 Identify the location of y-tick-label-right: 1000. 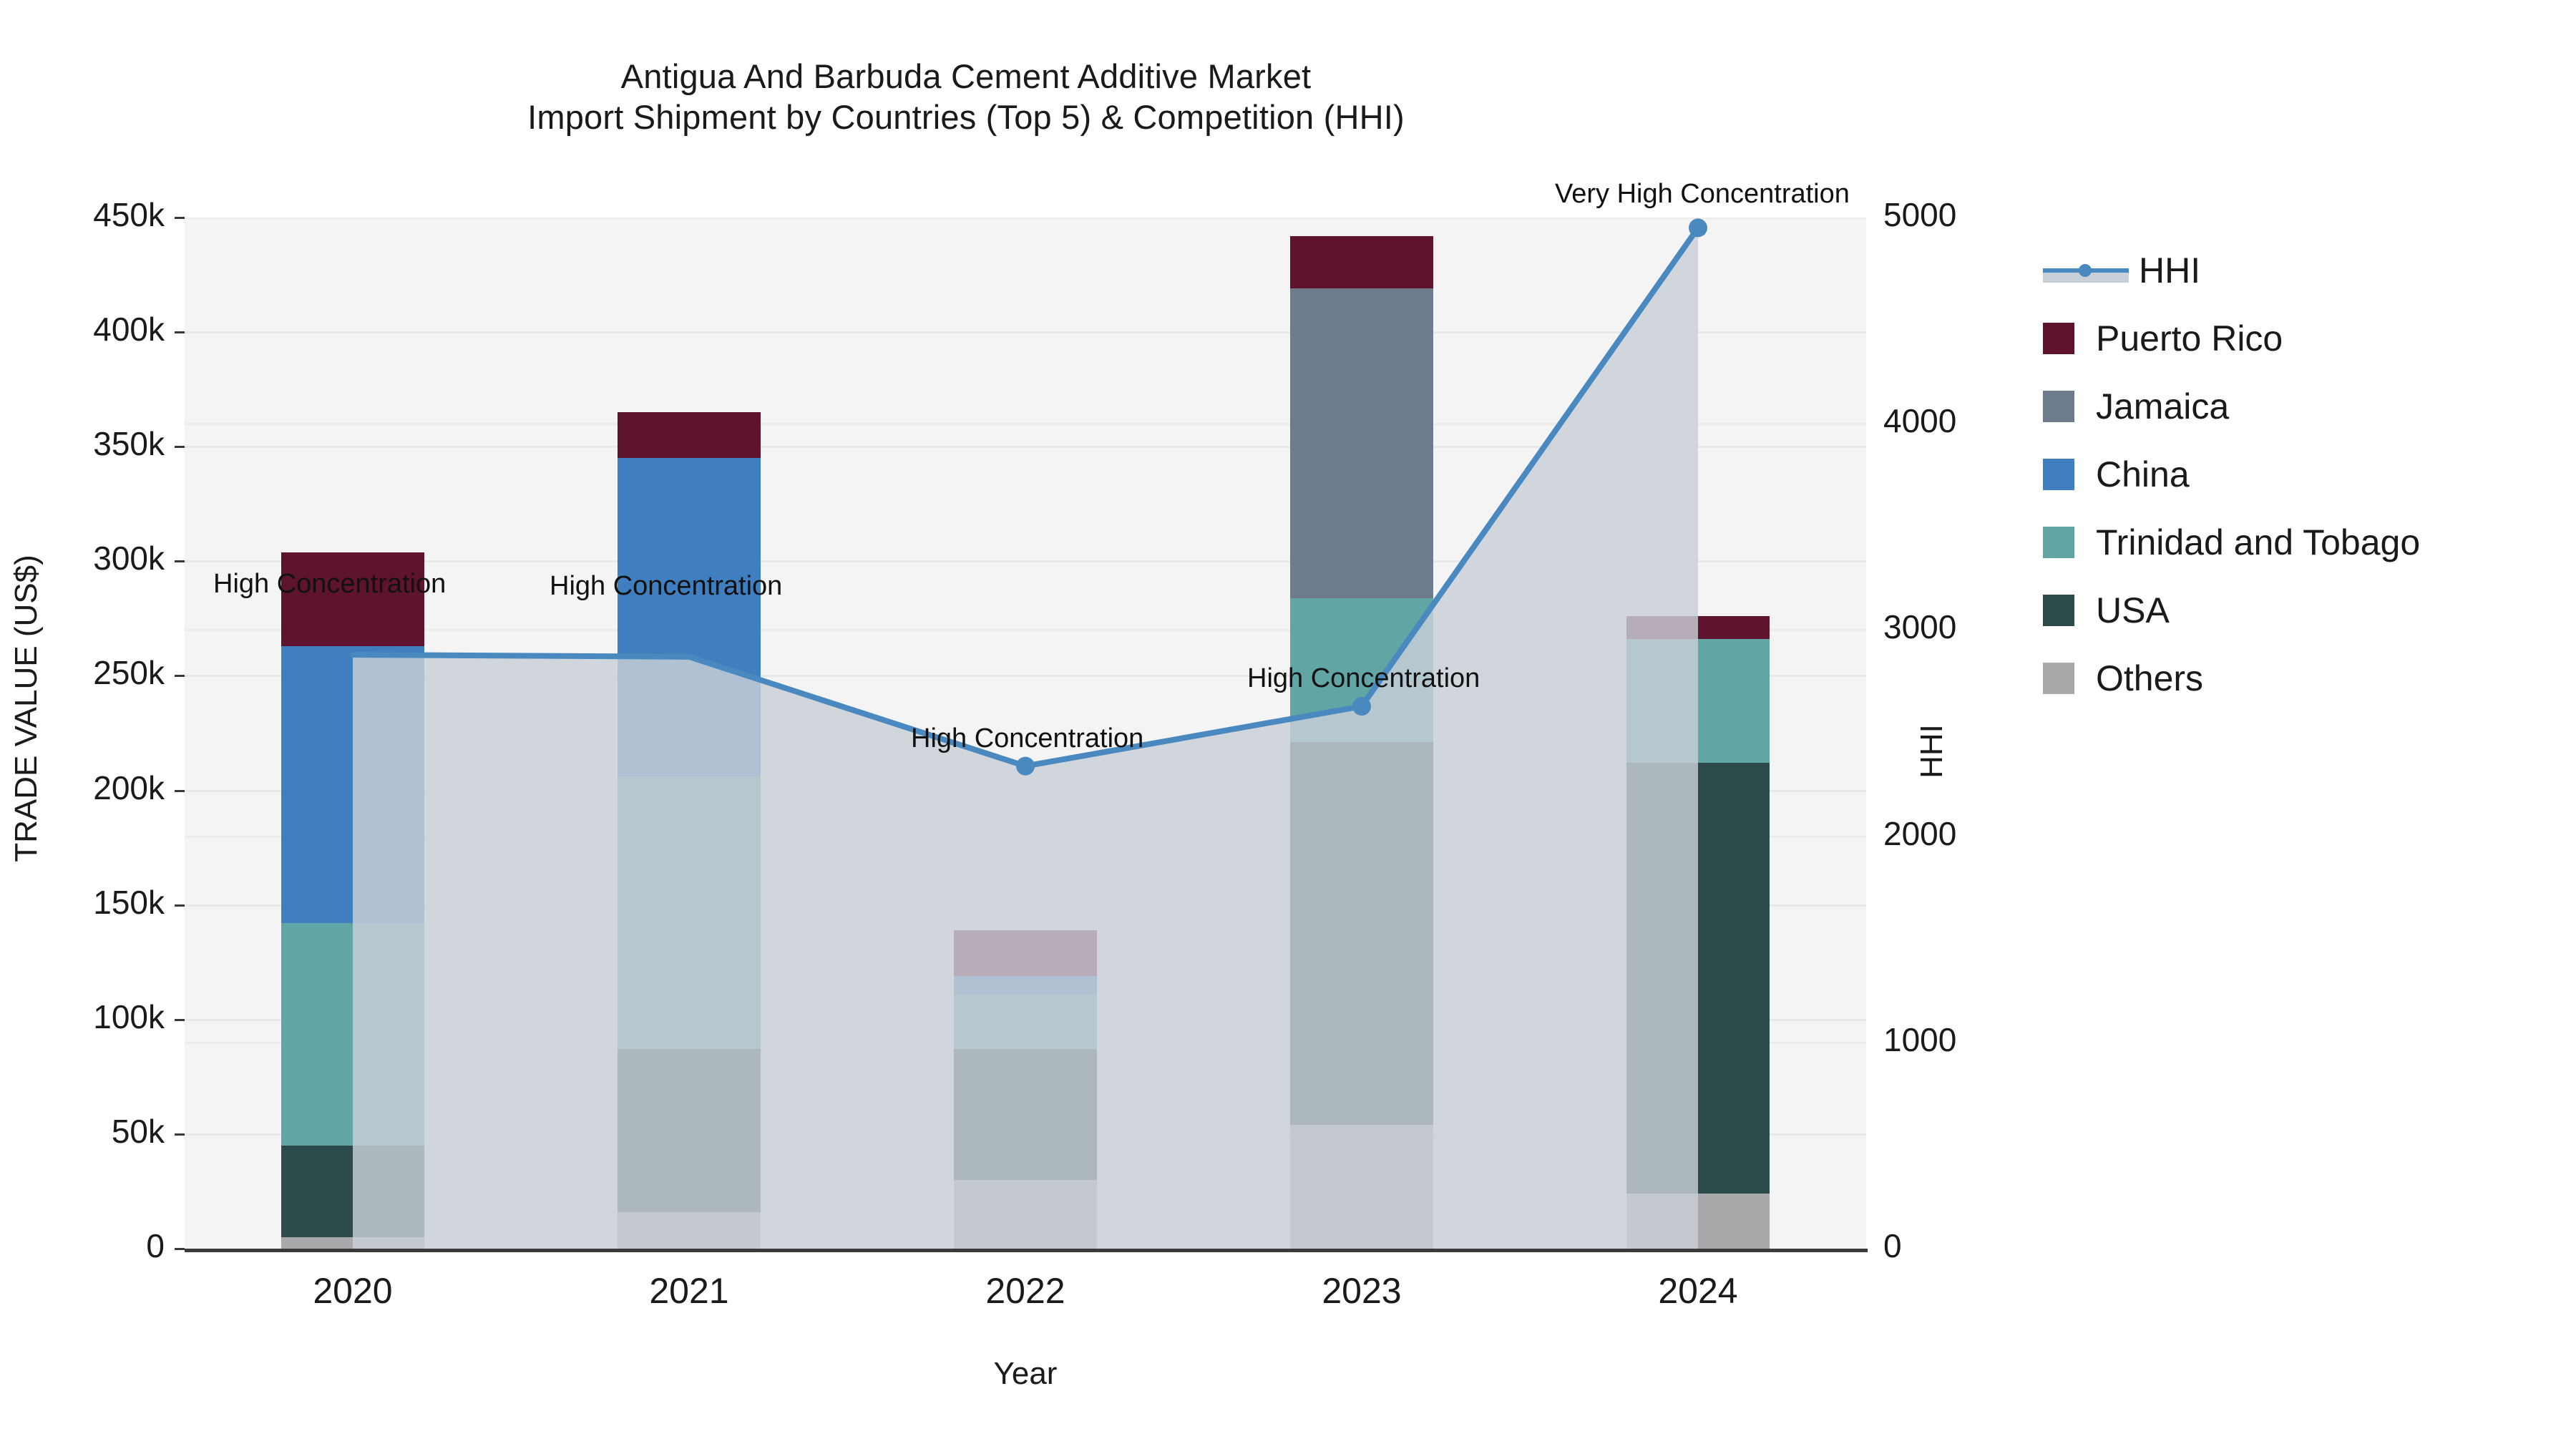
(1920, 1039).